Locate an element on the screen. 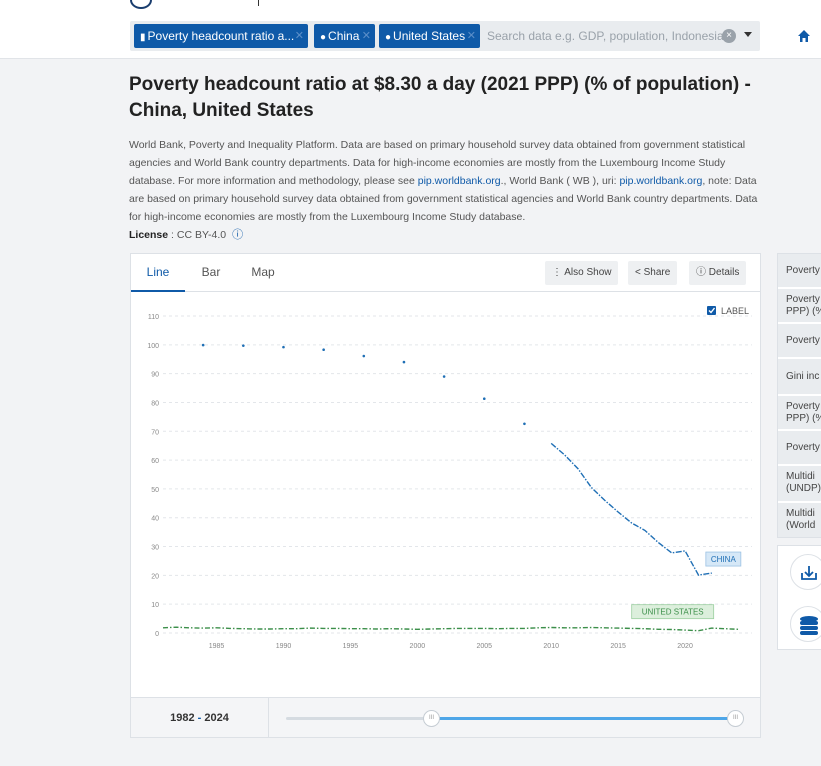 The width and height of the screenshot is (821, 766). license-value: : CC BY-4.0 is located at coordinates (197, 235).